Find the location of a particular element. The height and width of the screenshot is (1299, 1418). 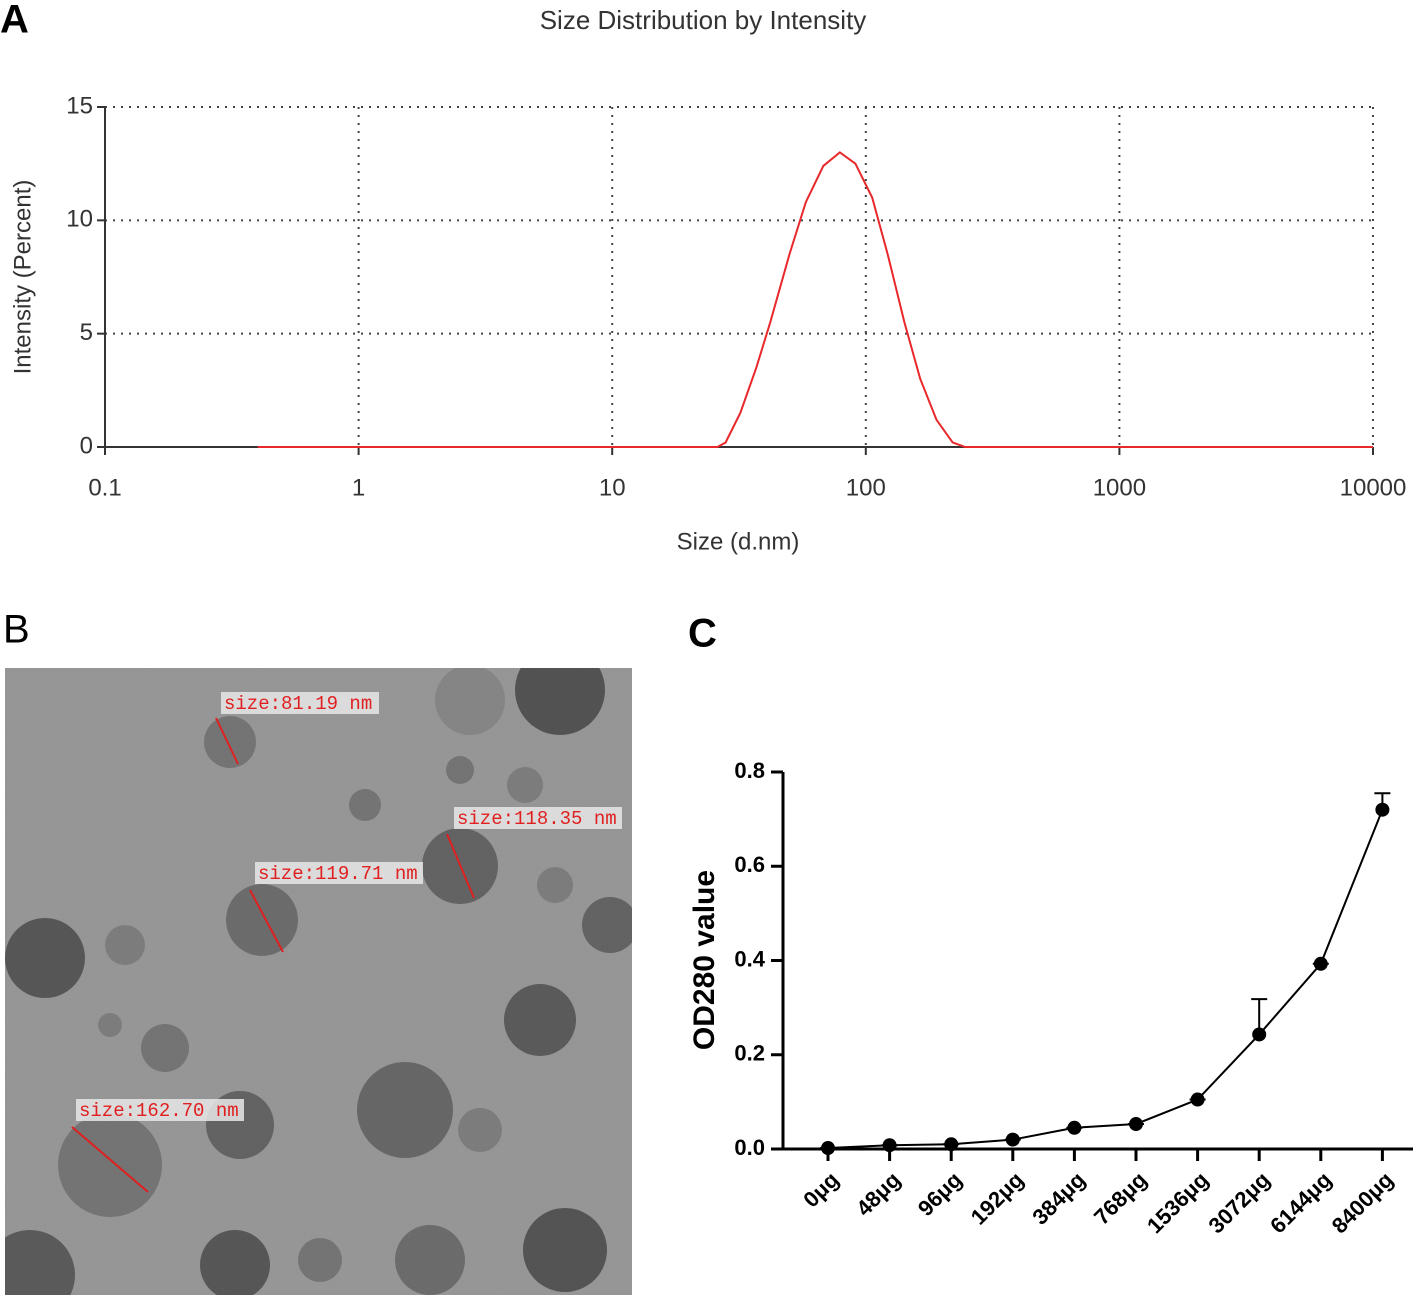

panel-letter: B is located at coordinates (16, 630).